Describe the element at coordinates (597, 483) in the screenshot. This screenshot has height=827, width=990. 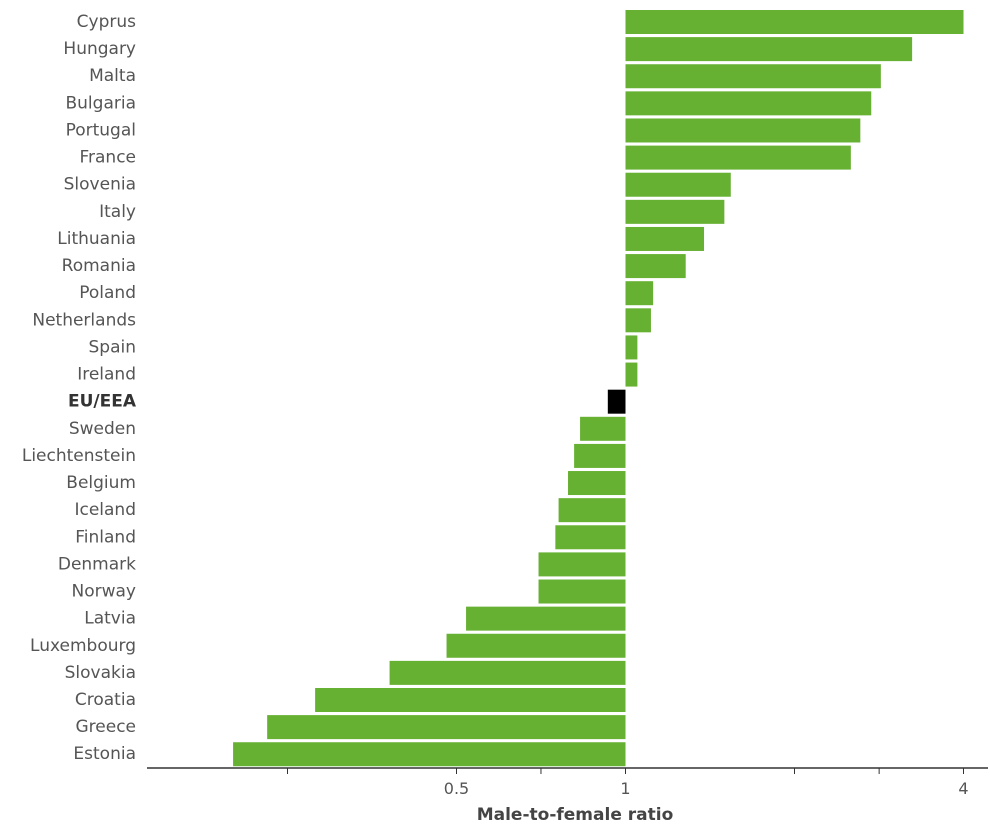
I see `bar-belgium` at that location.